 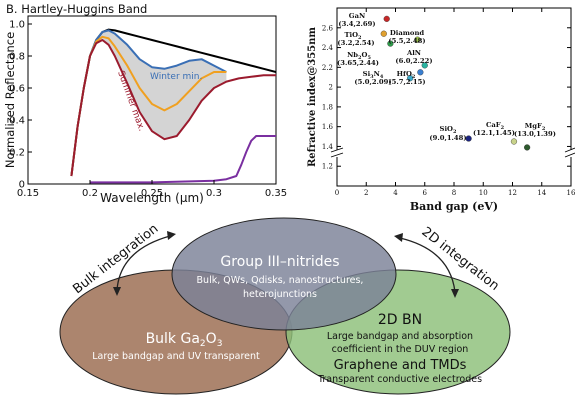 I want to click on label-sio2-value: (9.0,1.48), so click(x=447, y=138).